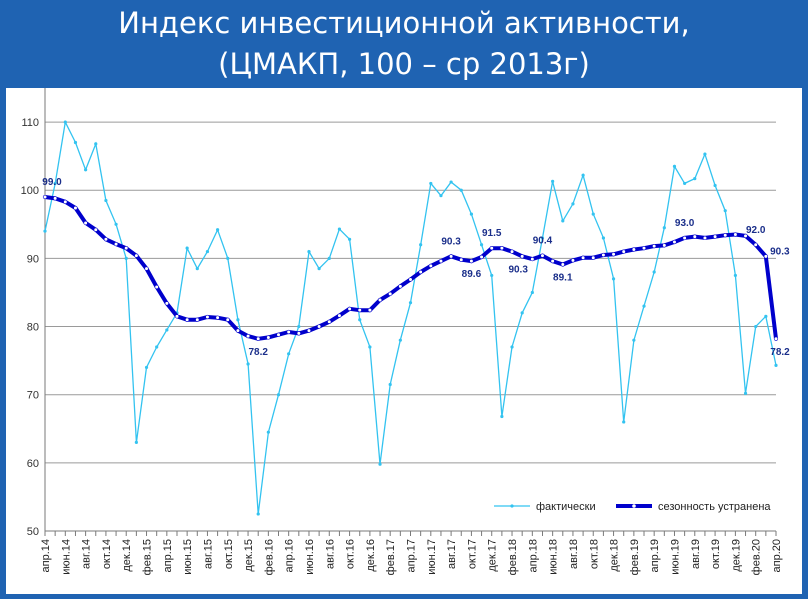 This screenshot has height=599, width=808. I want to click on x-tick-label: апр.16, so click(290, 555).